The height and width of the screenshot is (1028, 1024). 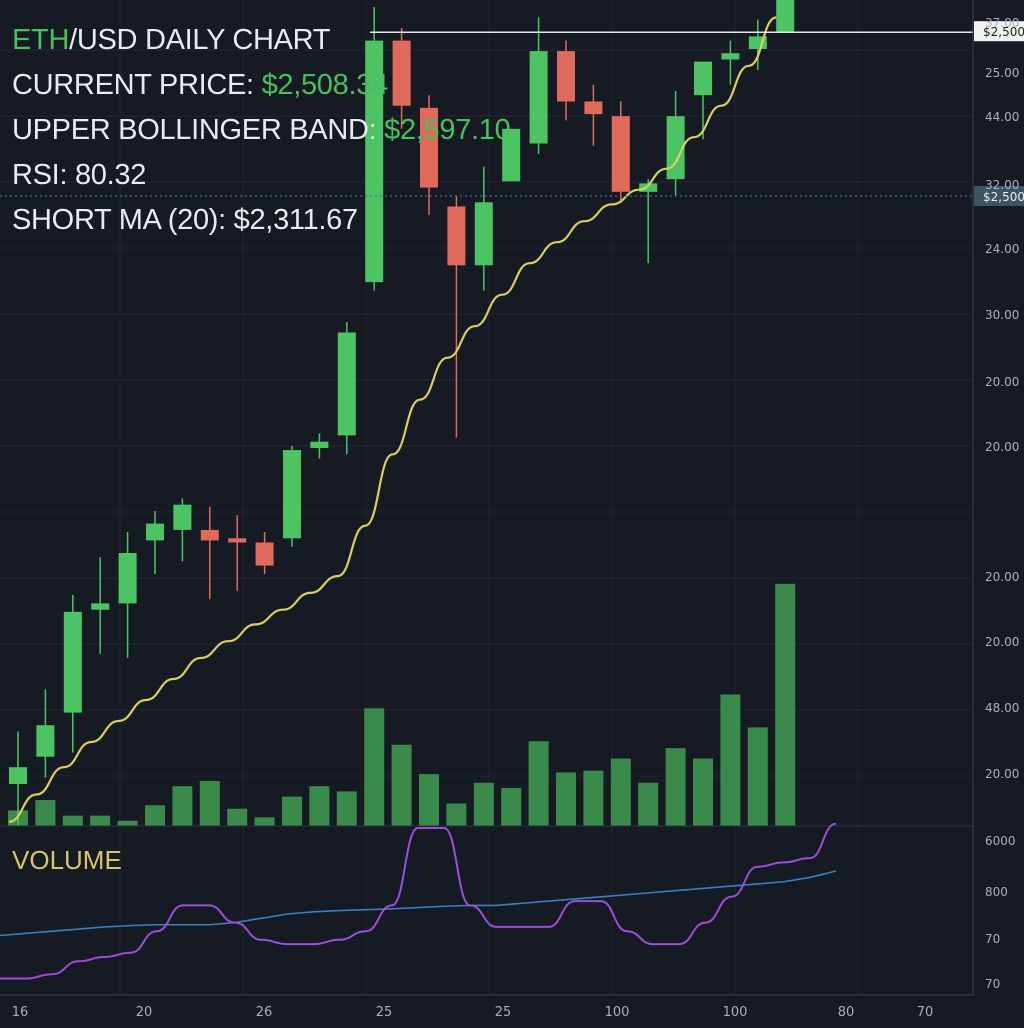 I want to click on current-price-row: CURRENT PRICE: $2,508.34, so click(x=261, y=85).